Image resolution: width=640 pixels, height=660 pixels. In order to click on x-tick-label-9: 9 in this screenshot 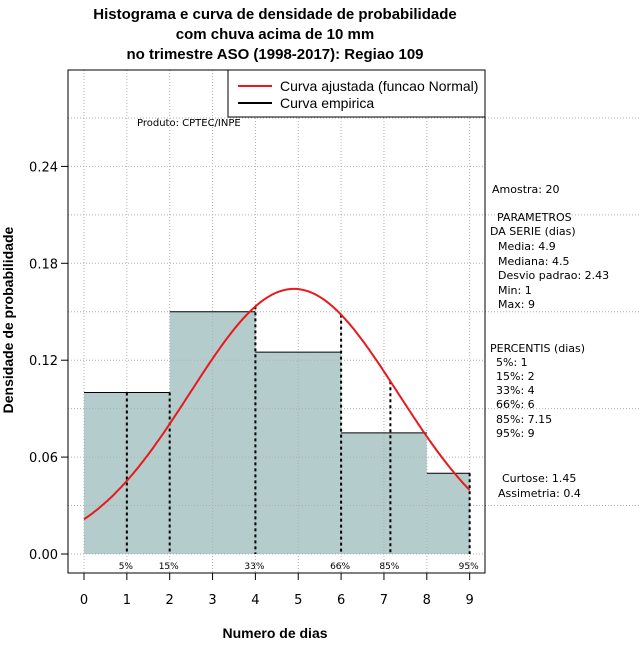, I will do `click(470, 600)`.